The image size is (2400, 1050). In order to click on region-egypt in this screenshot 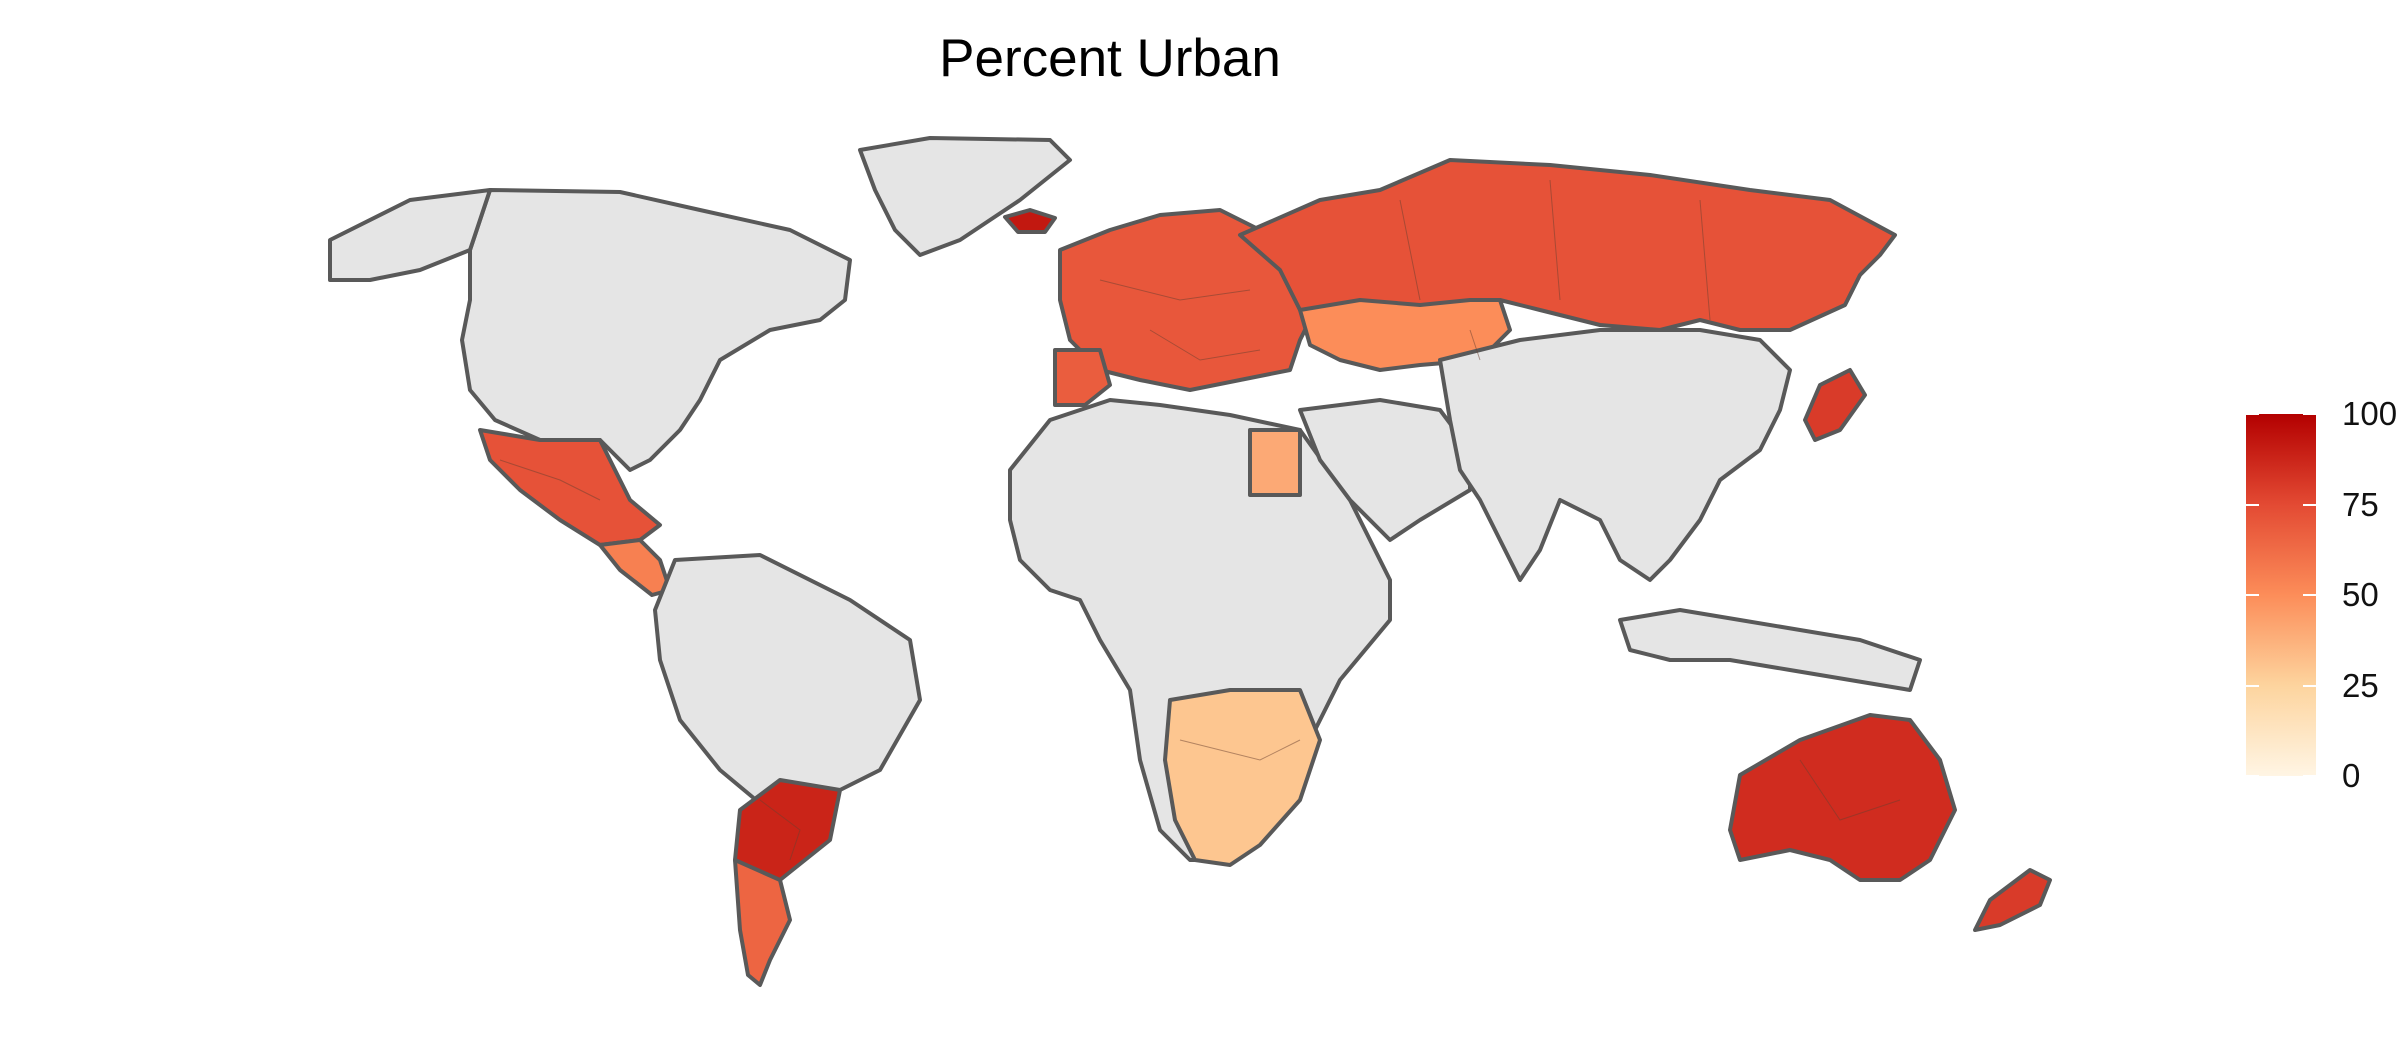, I will do `click(1275, 462)`.